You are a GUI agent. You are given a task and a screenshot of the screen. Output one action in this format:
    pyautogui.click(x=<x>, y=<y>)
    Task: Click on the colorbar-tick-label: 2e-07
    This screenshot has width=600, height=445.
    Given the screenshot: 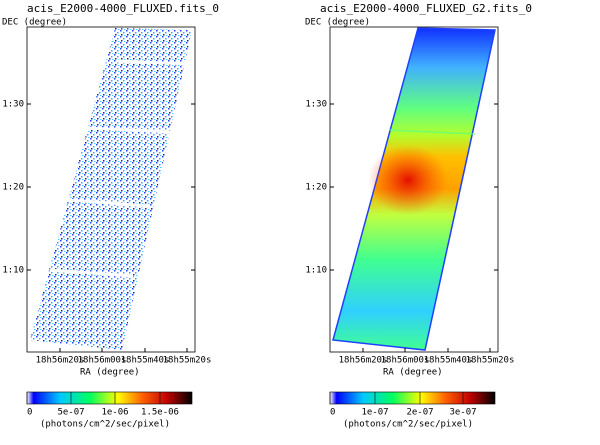 What is the action you would take?
    pyautogui.click(x=419, y=413)
    